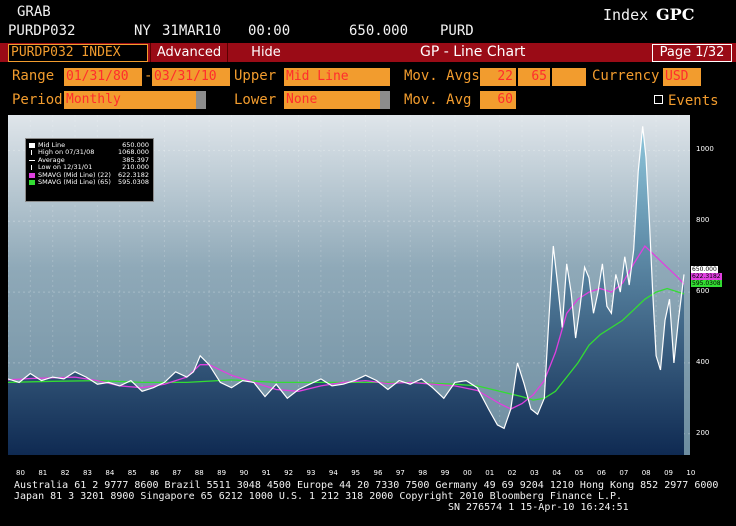 The width and height of the screenshot is (736, 526). I want to click on period-value: Monthly, so click(93, 99).